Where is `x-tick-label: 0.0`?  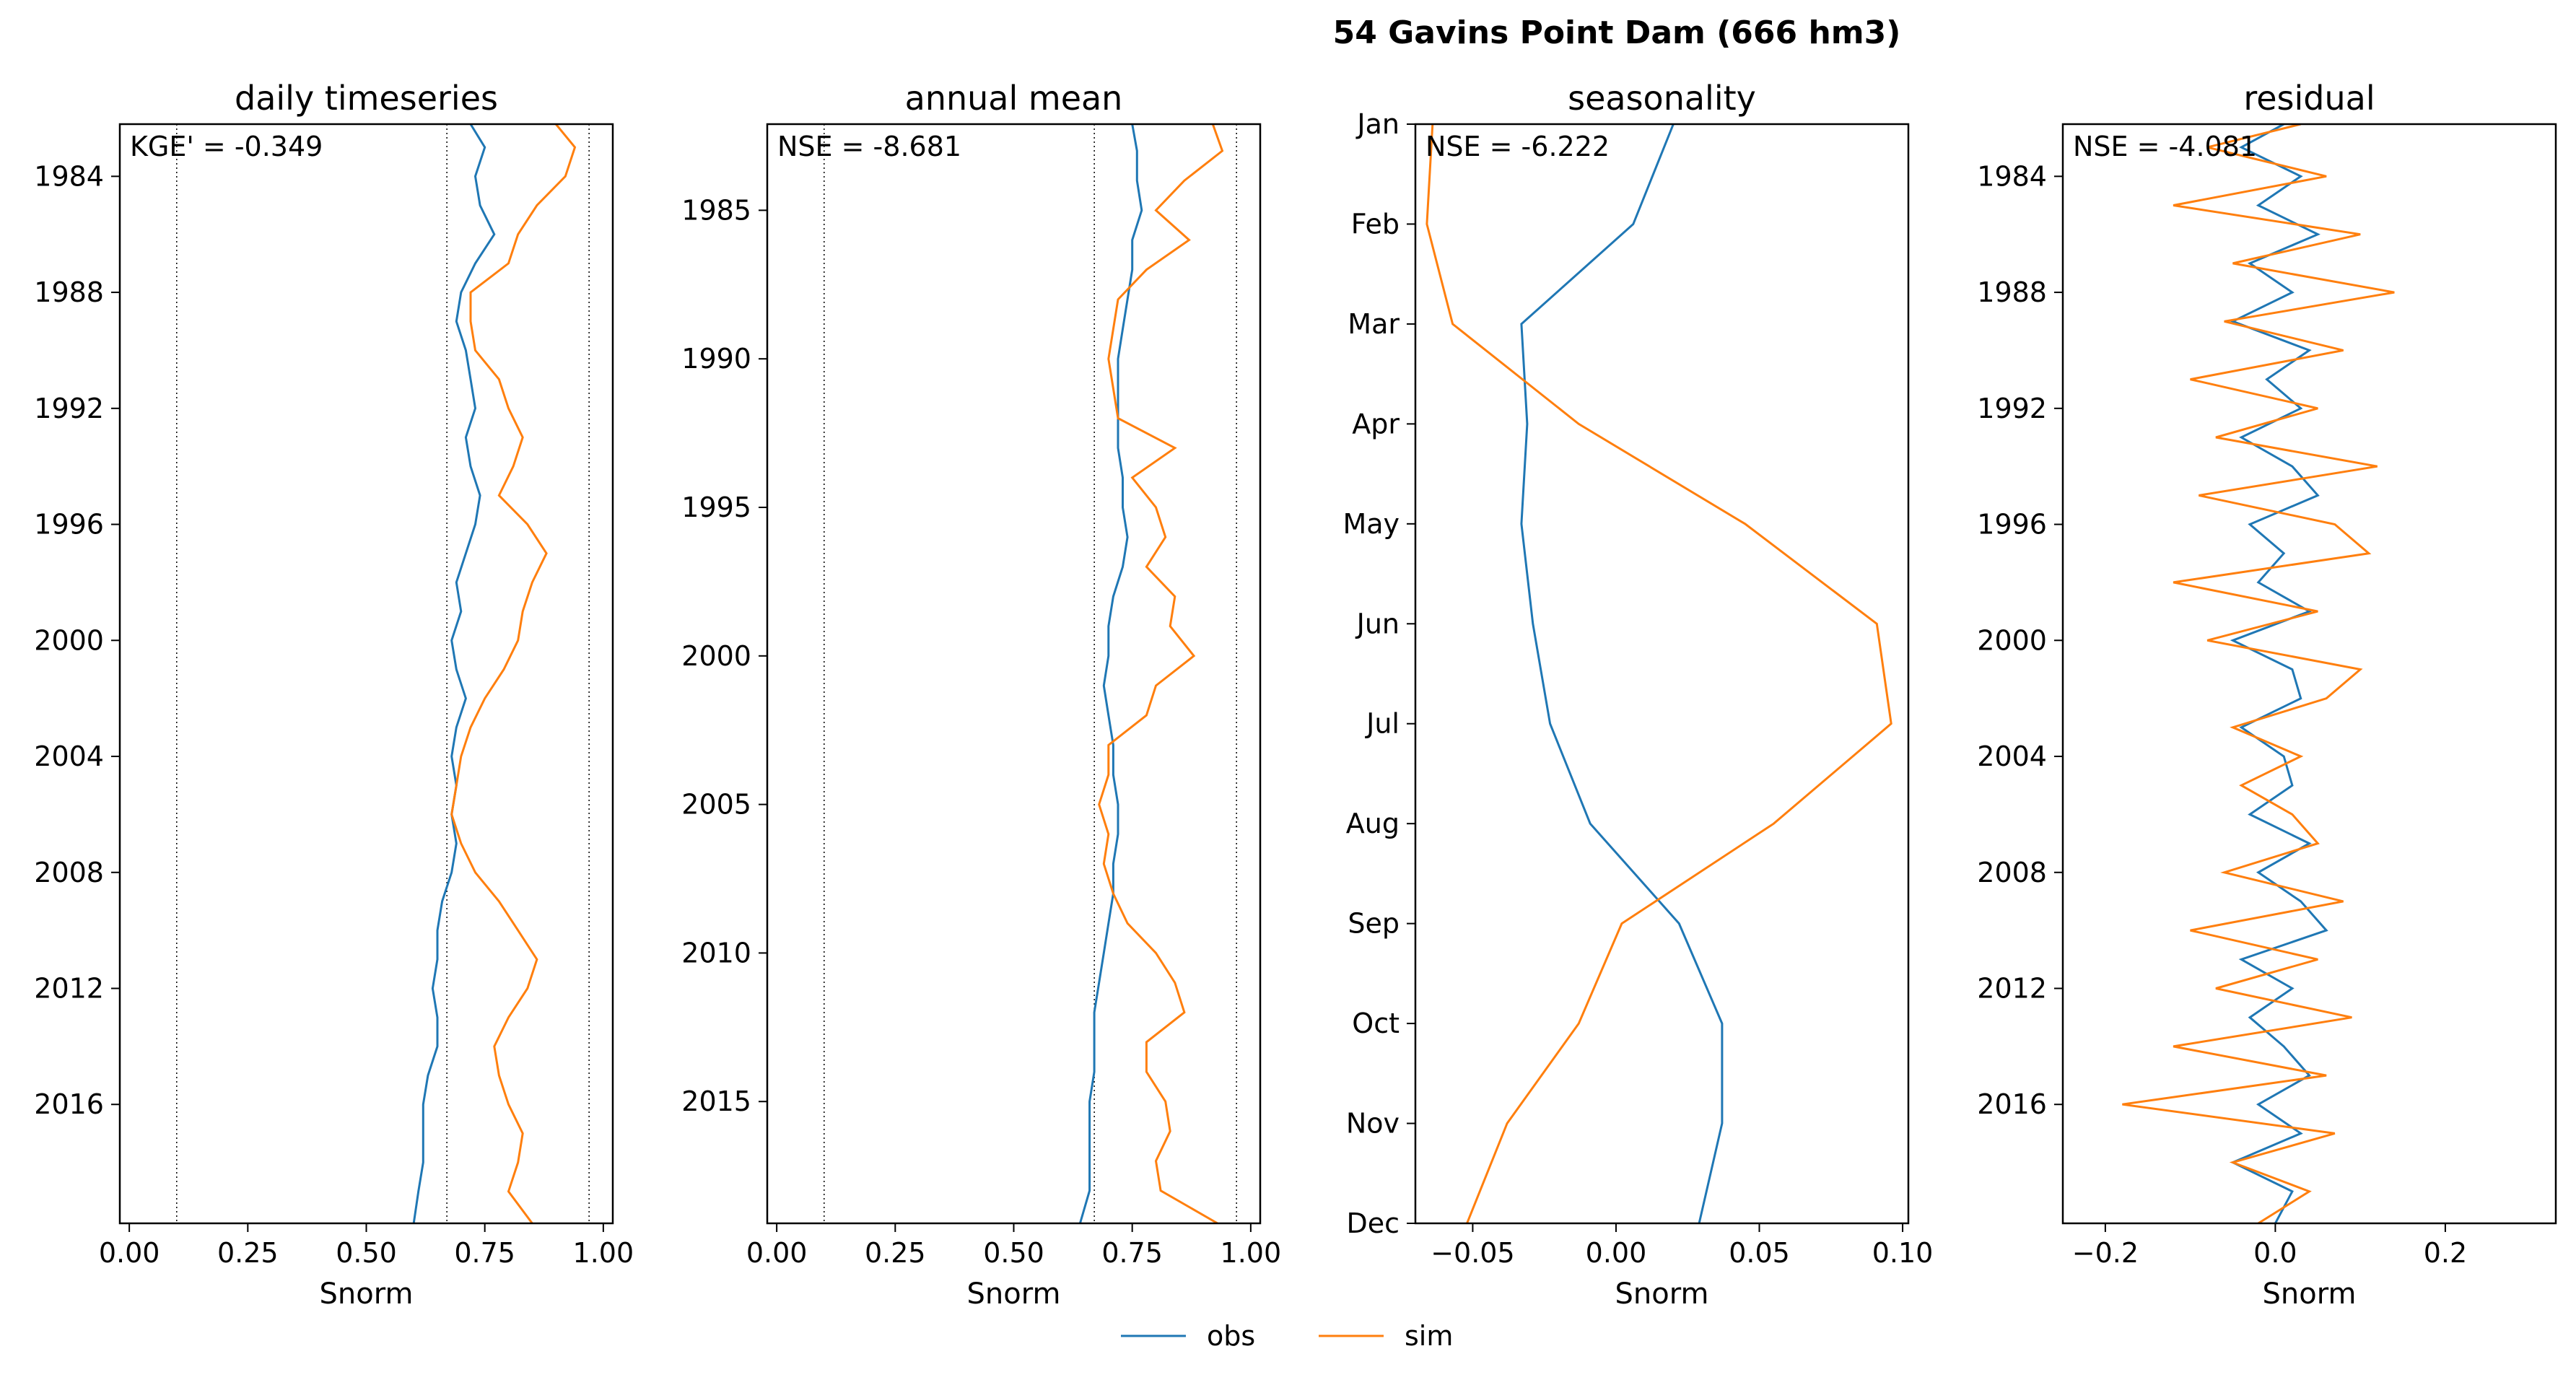
x-tick-label: 0.0 is located at coordinates (2275, 1253).